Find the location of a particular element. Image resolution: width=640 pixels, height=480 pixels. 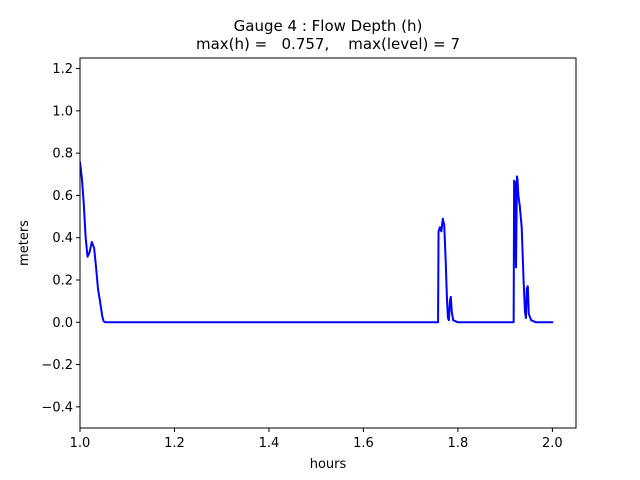

y-tick-label: 0.4 is located at coordinates (62, 238).